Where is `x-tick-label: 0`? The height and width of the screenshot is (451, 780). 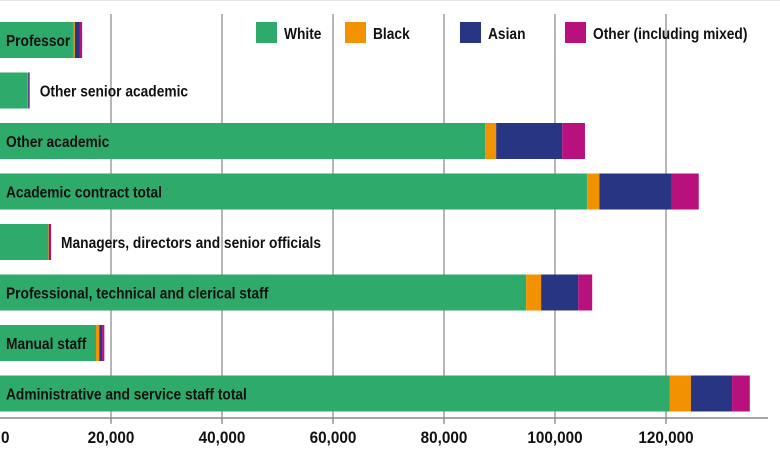
x-tick-label: 0 is located at coordinates (5, 437).